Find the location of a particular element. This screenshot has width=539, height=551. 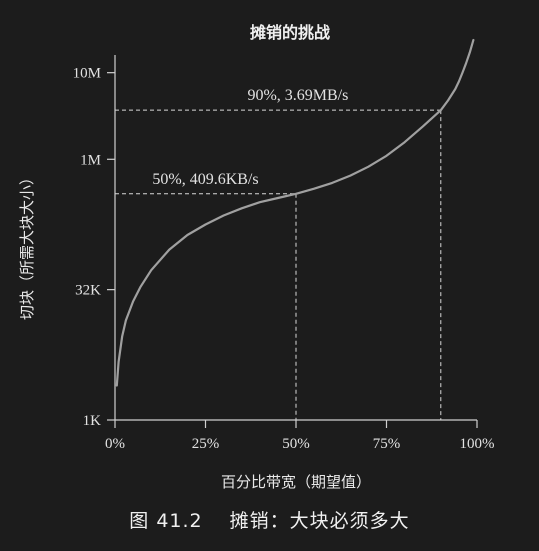

x-tick-label: 50% is located at coordinates (296, 444).